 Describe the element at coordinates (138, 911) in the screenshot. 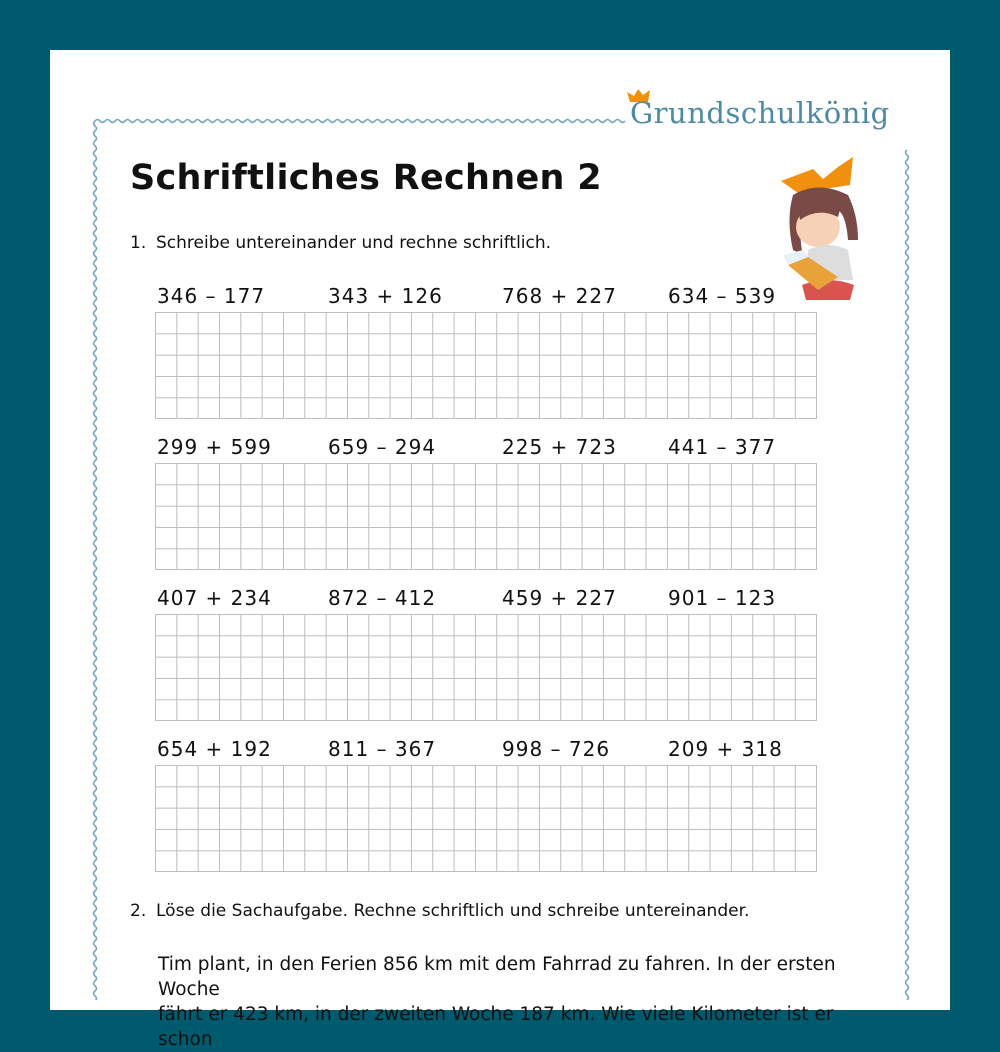

I see `task2-number: 2.` at that location.